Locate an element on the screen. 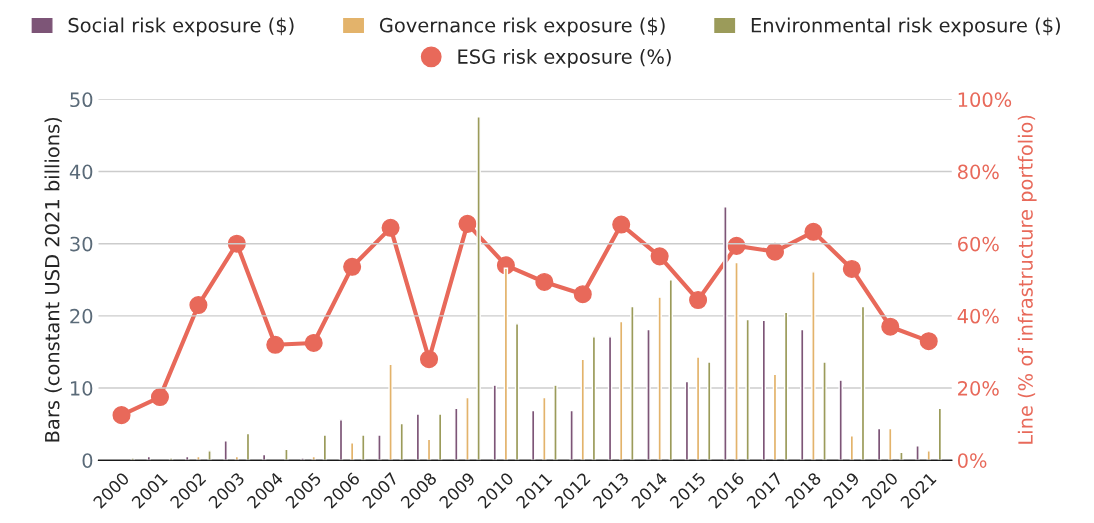 The width and height of the screenshot is (1094, 523). y-tick-label: 50 is located at coordinates (81, 100).